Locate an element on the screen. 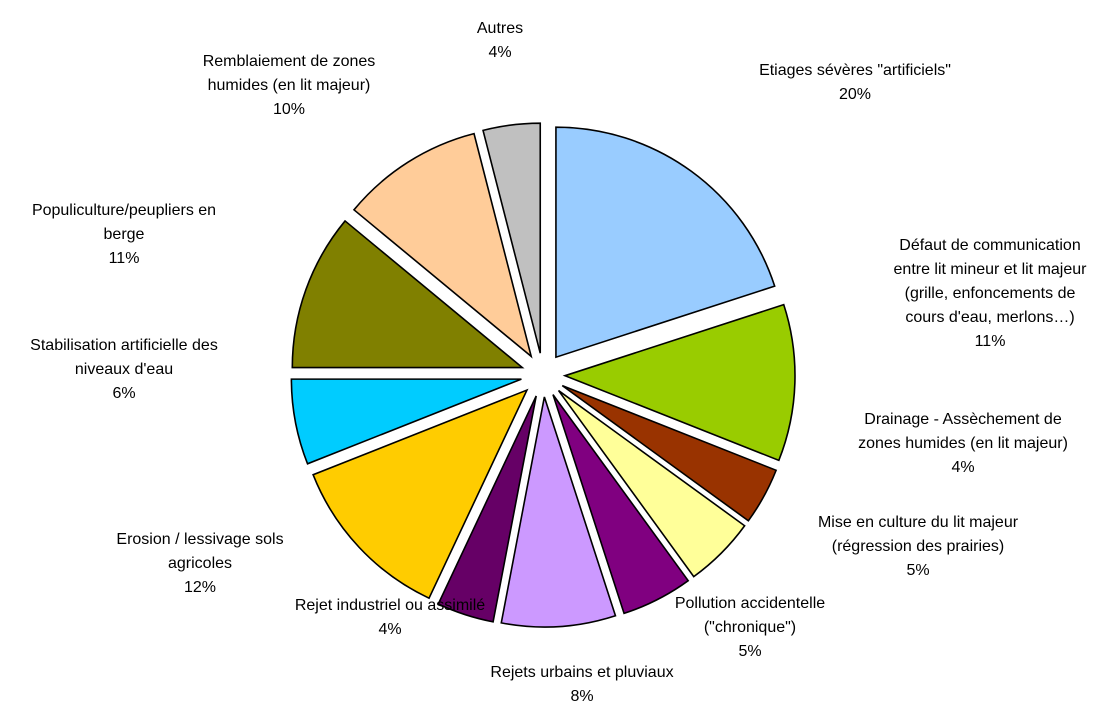 Image resolution: width=1109 pixels, height=708 pixels. slice-percent-label: 12% is located at coordinates (200, 587).